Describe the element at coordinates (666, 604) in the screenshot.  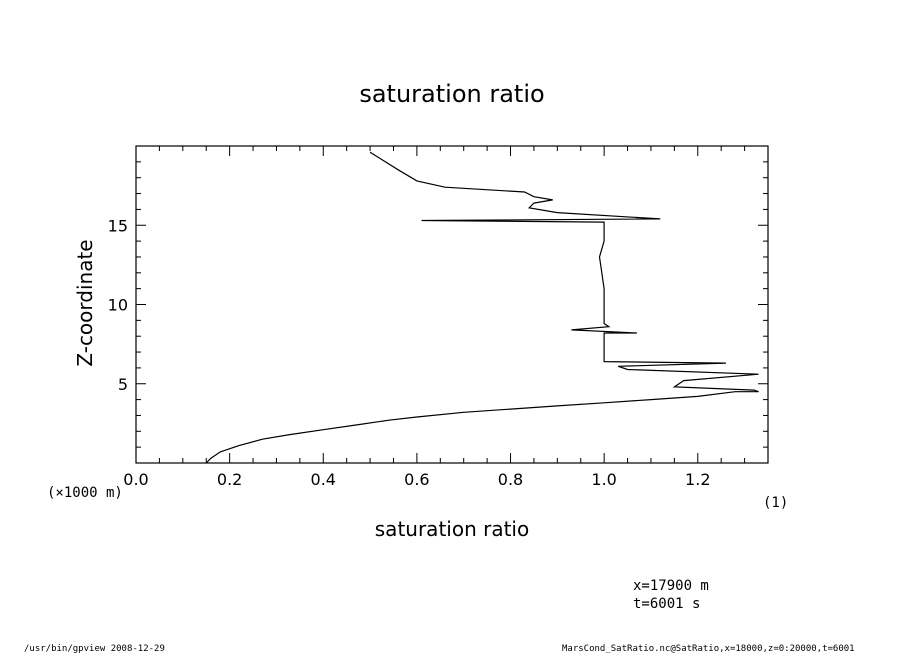
I see `time-label: t=6001 s` at that location.